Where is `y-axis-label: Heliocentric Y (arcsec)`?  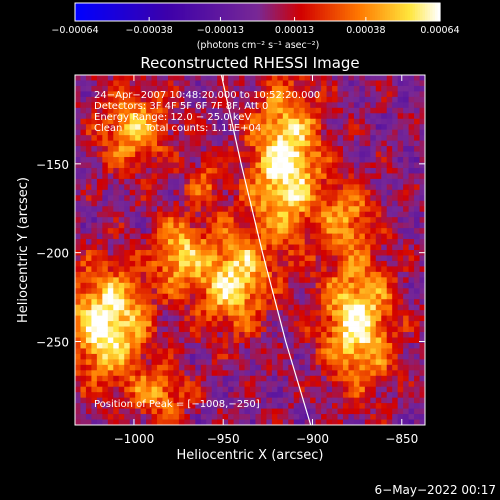
y-axis-label: Heliocentric Y (arcsec) is located at coordinates (23, 250).